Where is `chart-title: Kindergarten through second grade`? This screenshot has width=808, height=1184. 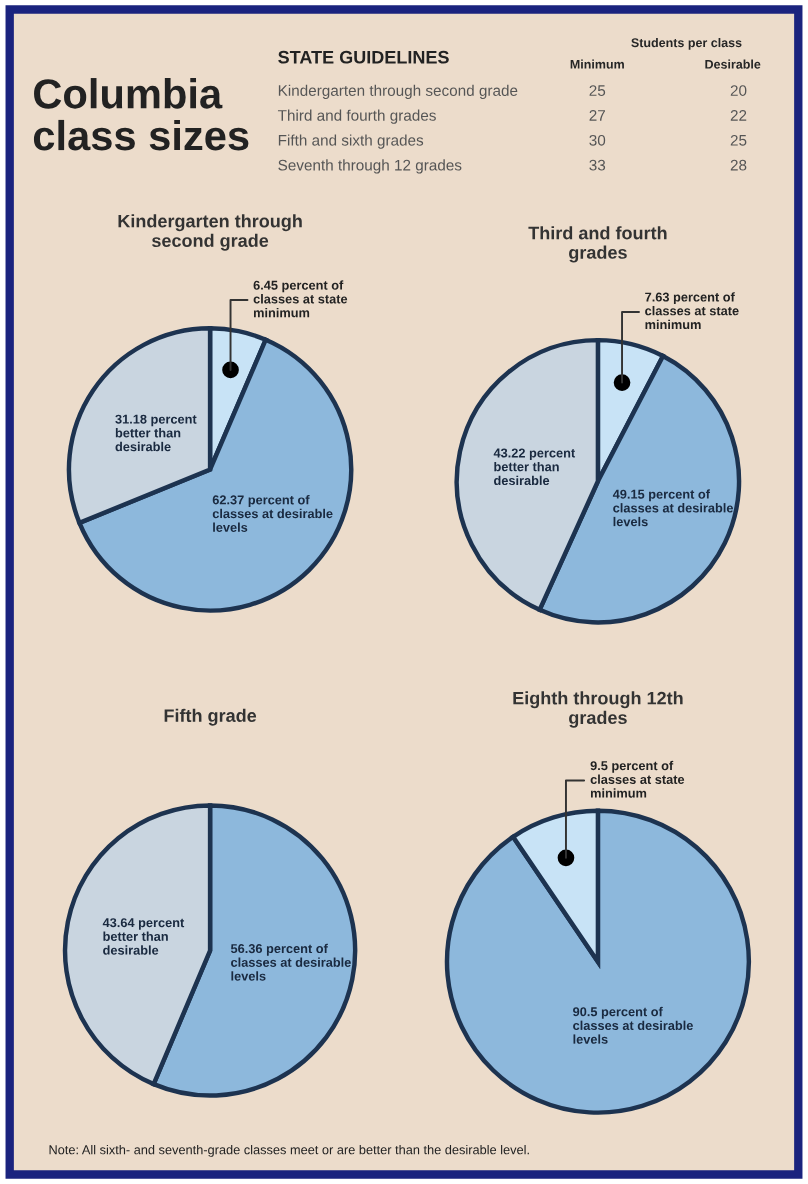 chart-title: Kindergarten through second grade is located at coordinates (210, 232).